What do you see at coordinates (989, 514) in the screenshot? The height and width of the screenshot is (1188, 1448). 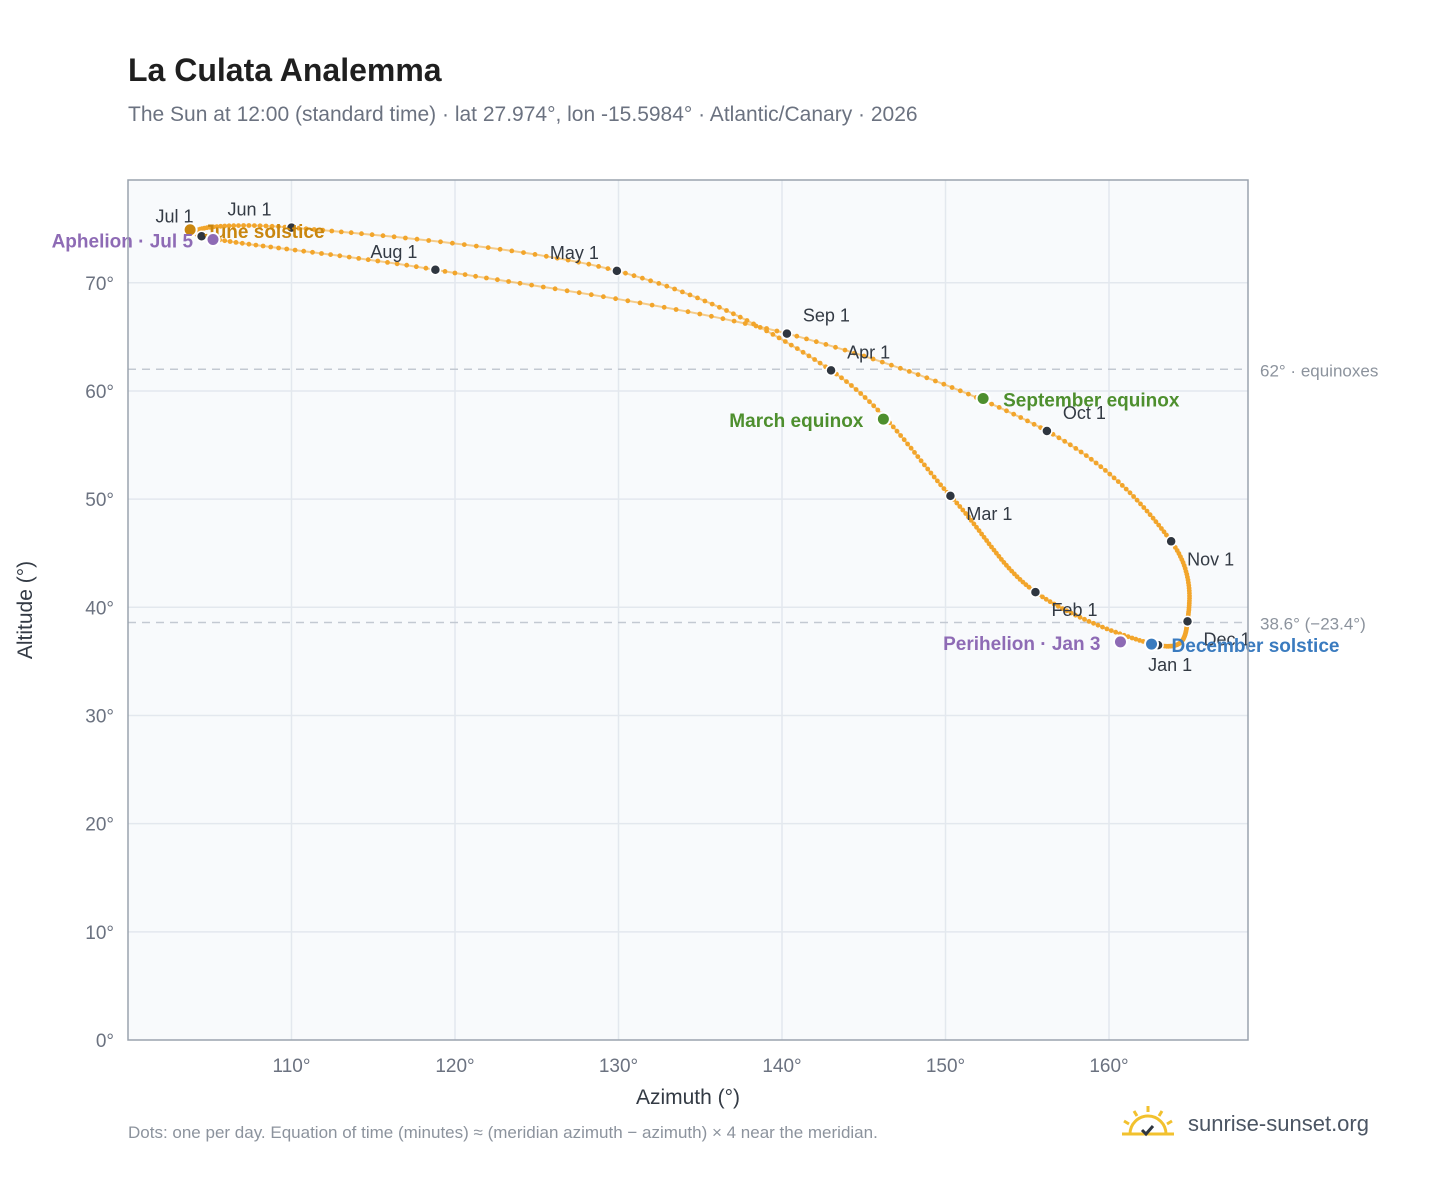 I see `month-label: Mar 1` at bounding box center [989, 514].